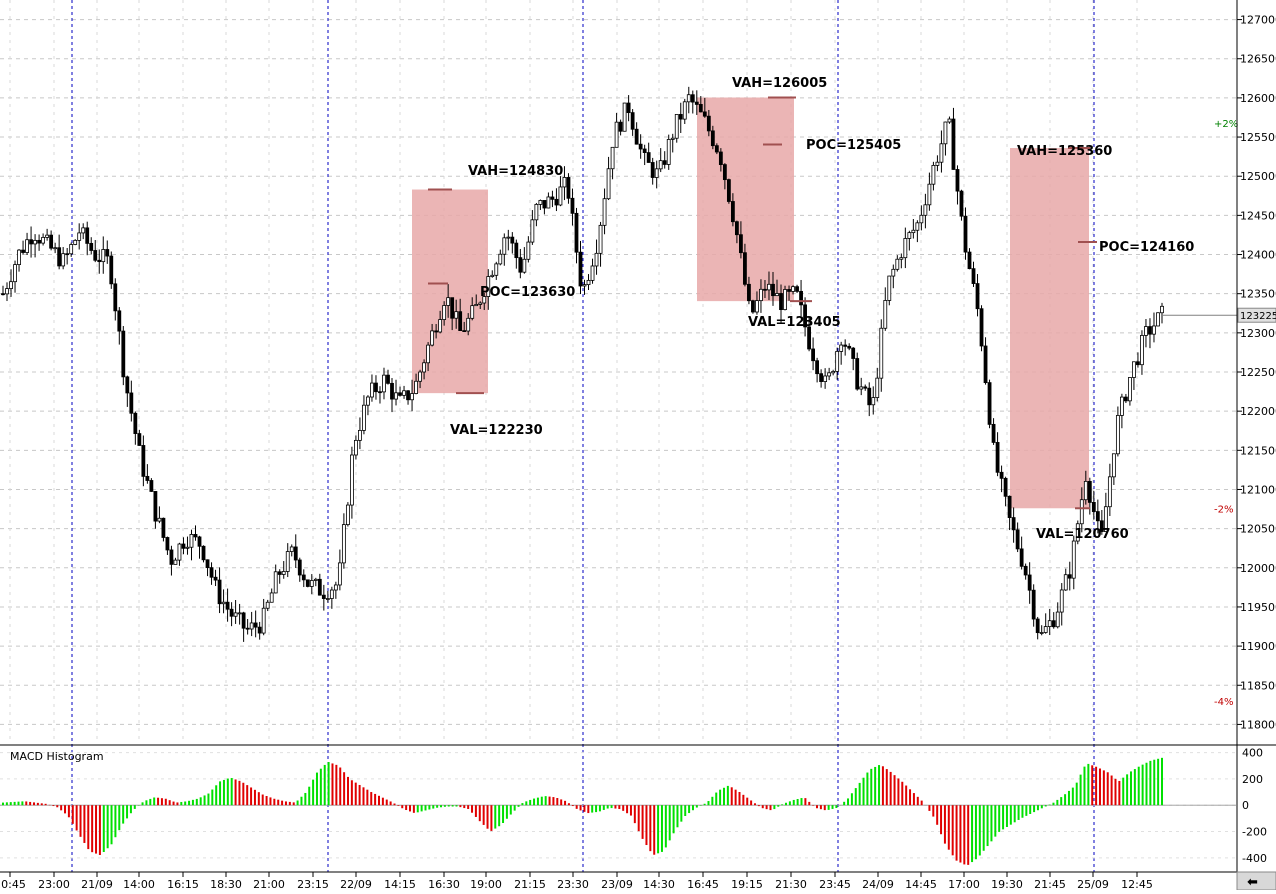 The image size is (1276, 894). I want to click on poc-label: POC=125405, so click(853, 145).